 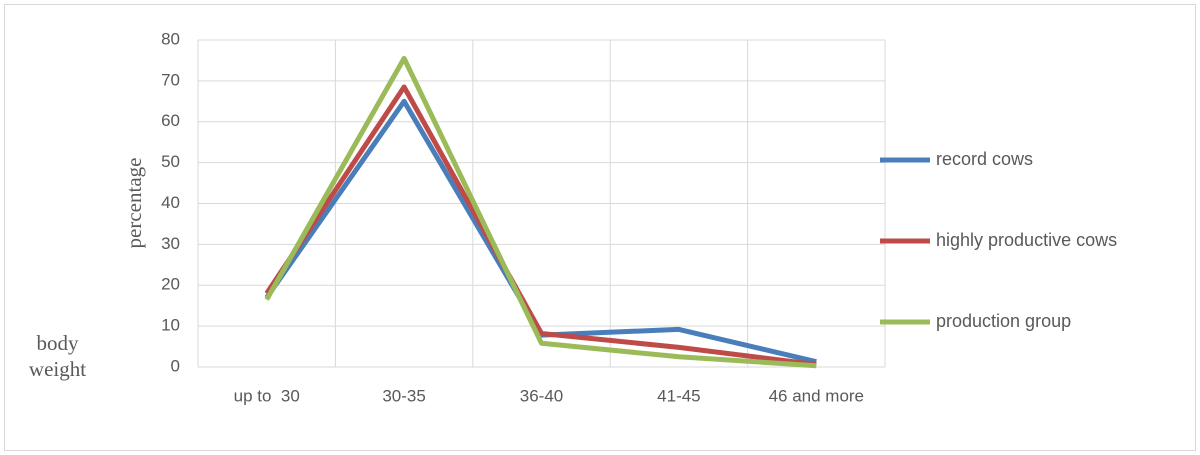 What do you see at coordinates (678, 395) in the screenshot?
I see `x-tick-label: 41-45` at bounding box center [678, 395].